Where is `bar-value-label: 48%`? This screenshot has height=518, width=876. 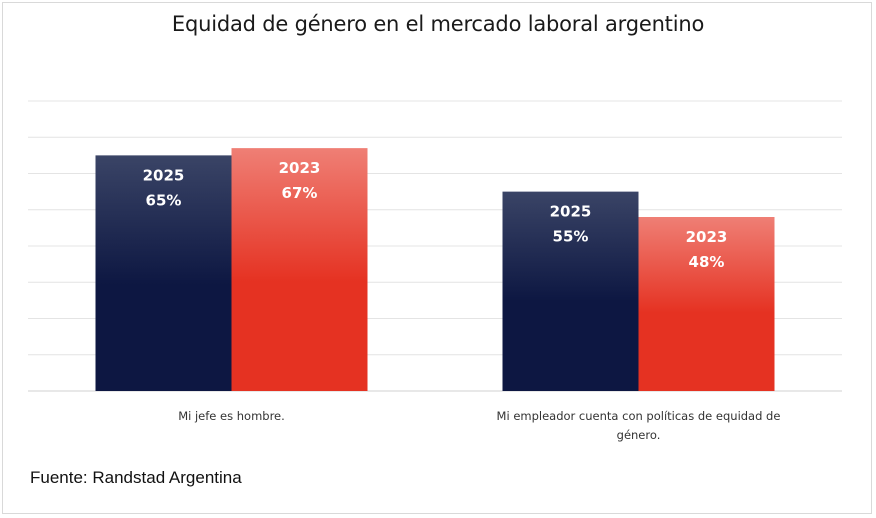
bar-value-label: 48% is located at coordinates (707, 262).